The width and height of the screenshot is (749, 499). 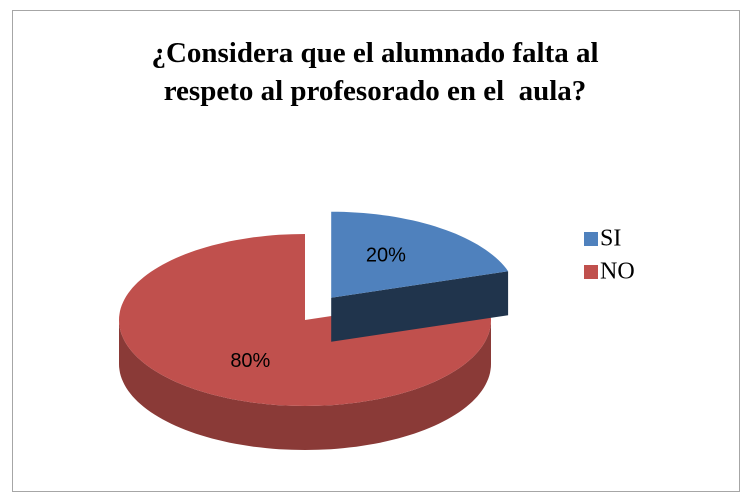 What do you see at coordinates (420, 306) in the screenshot?
I see `pie-cut-face` at bounding box center [420, 306].